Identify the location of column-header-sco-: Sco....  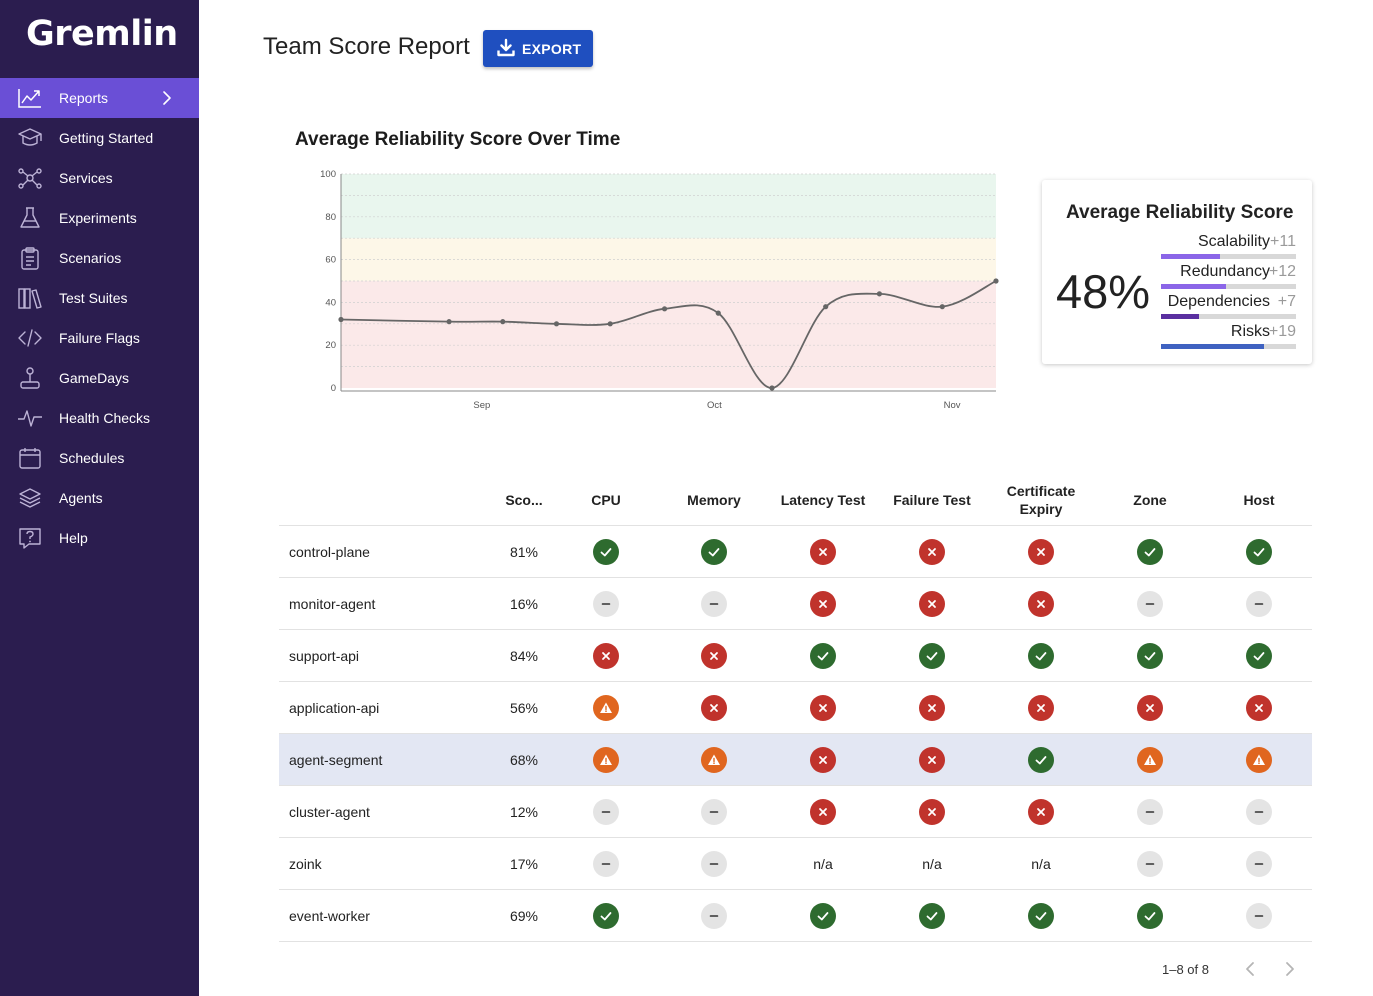
(524, 500).